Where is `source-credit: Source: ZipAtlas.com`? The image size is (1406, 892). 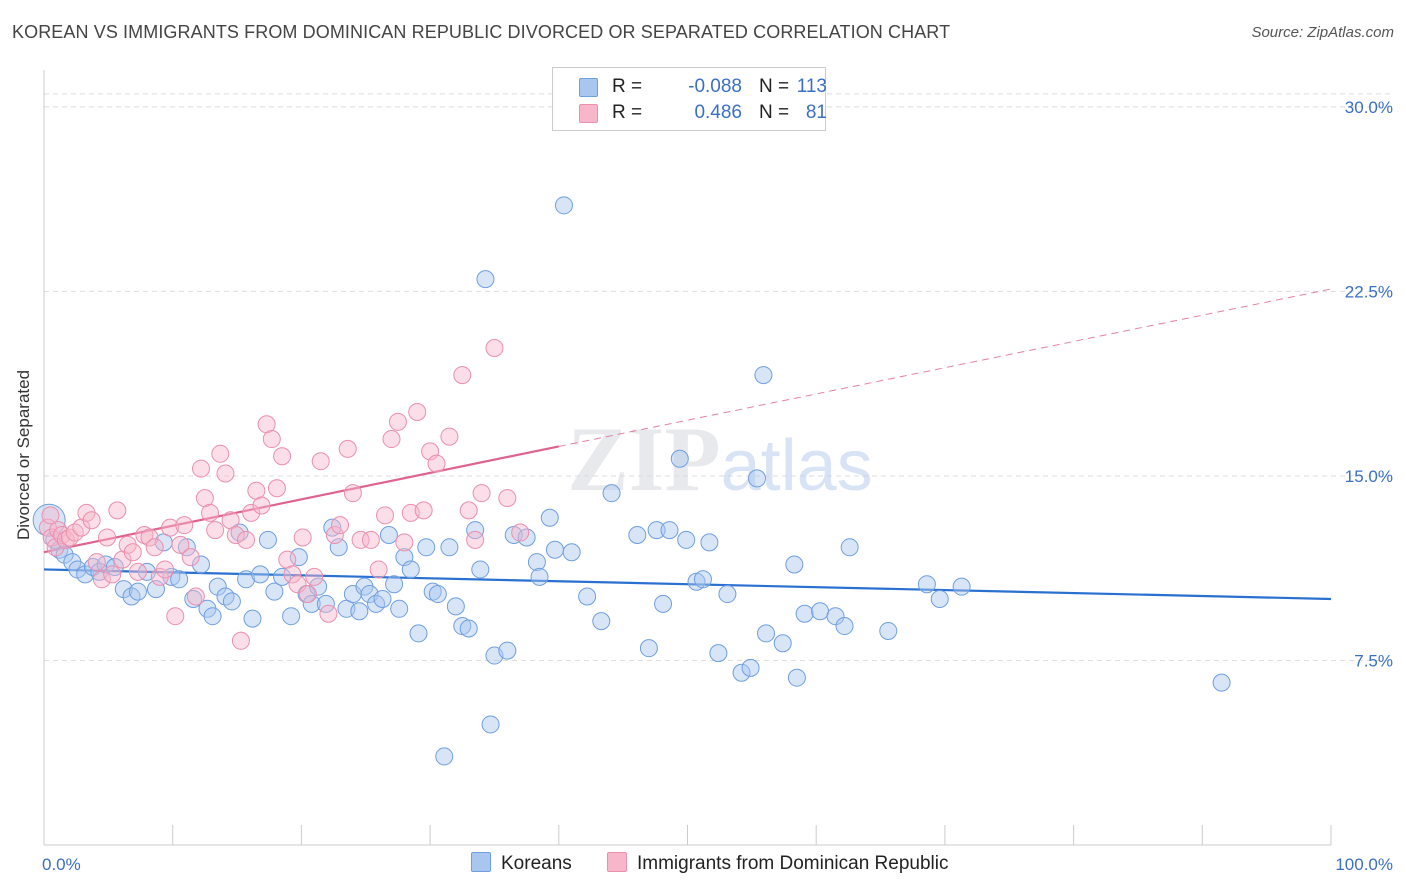
source-credit: Source: ZipAtlas.com is located at coordinates (1322, 32).